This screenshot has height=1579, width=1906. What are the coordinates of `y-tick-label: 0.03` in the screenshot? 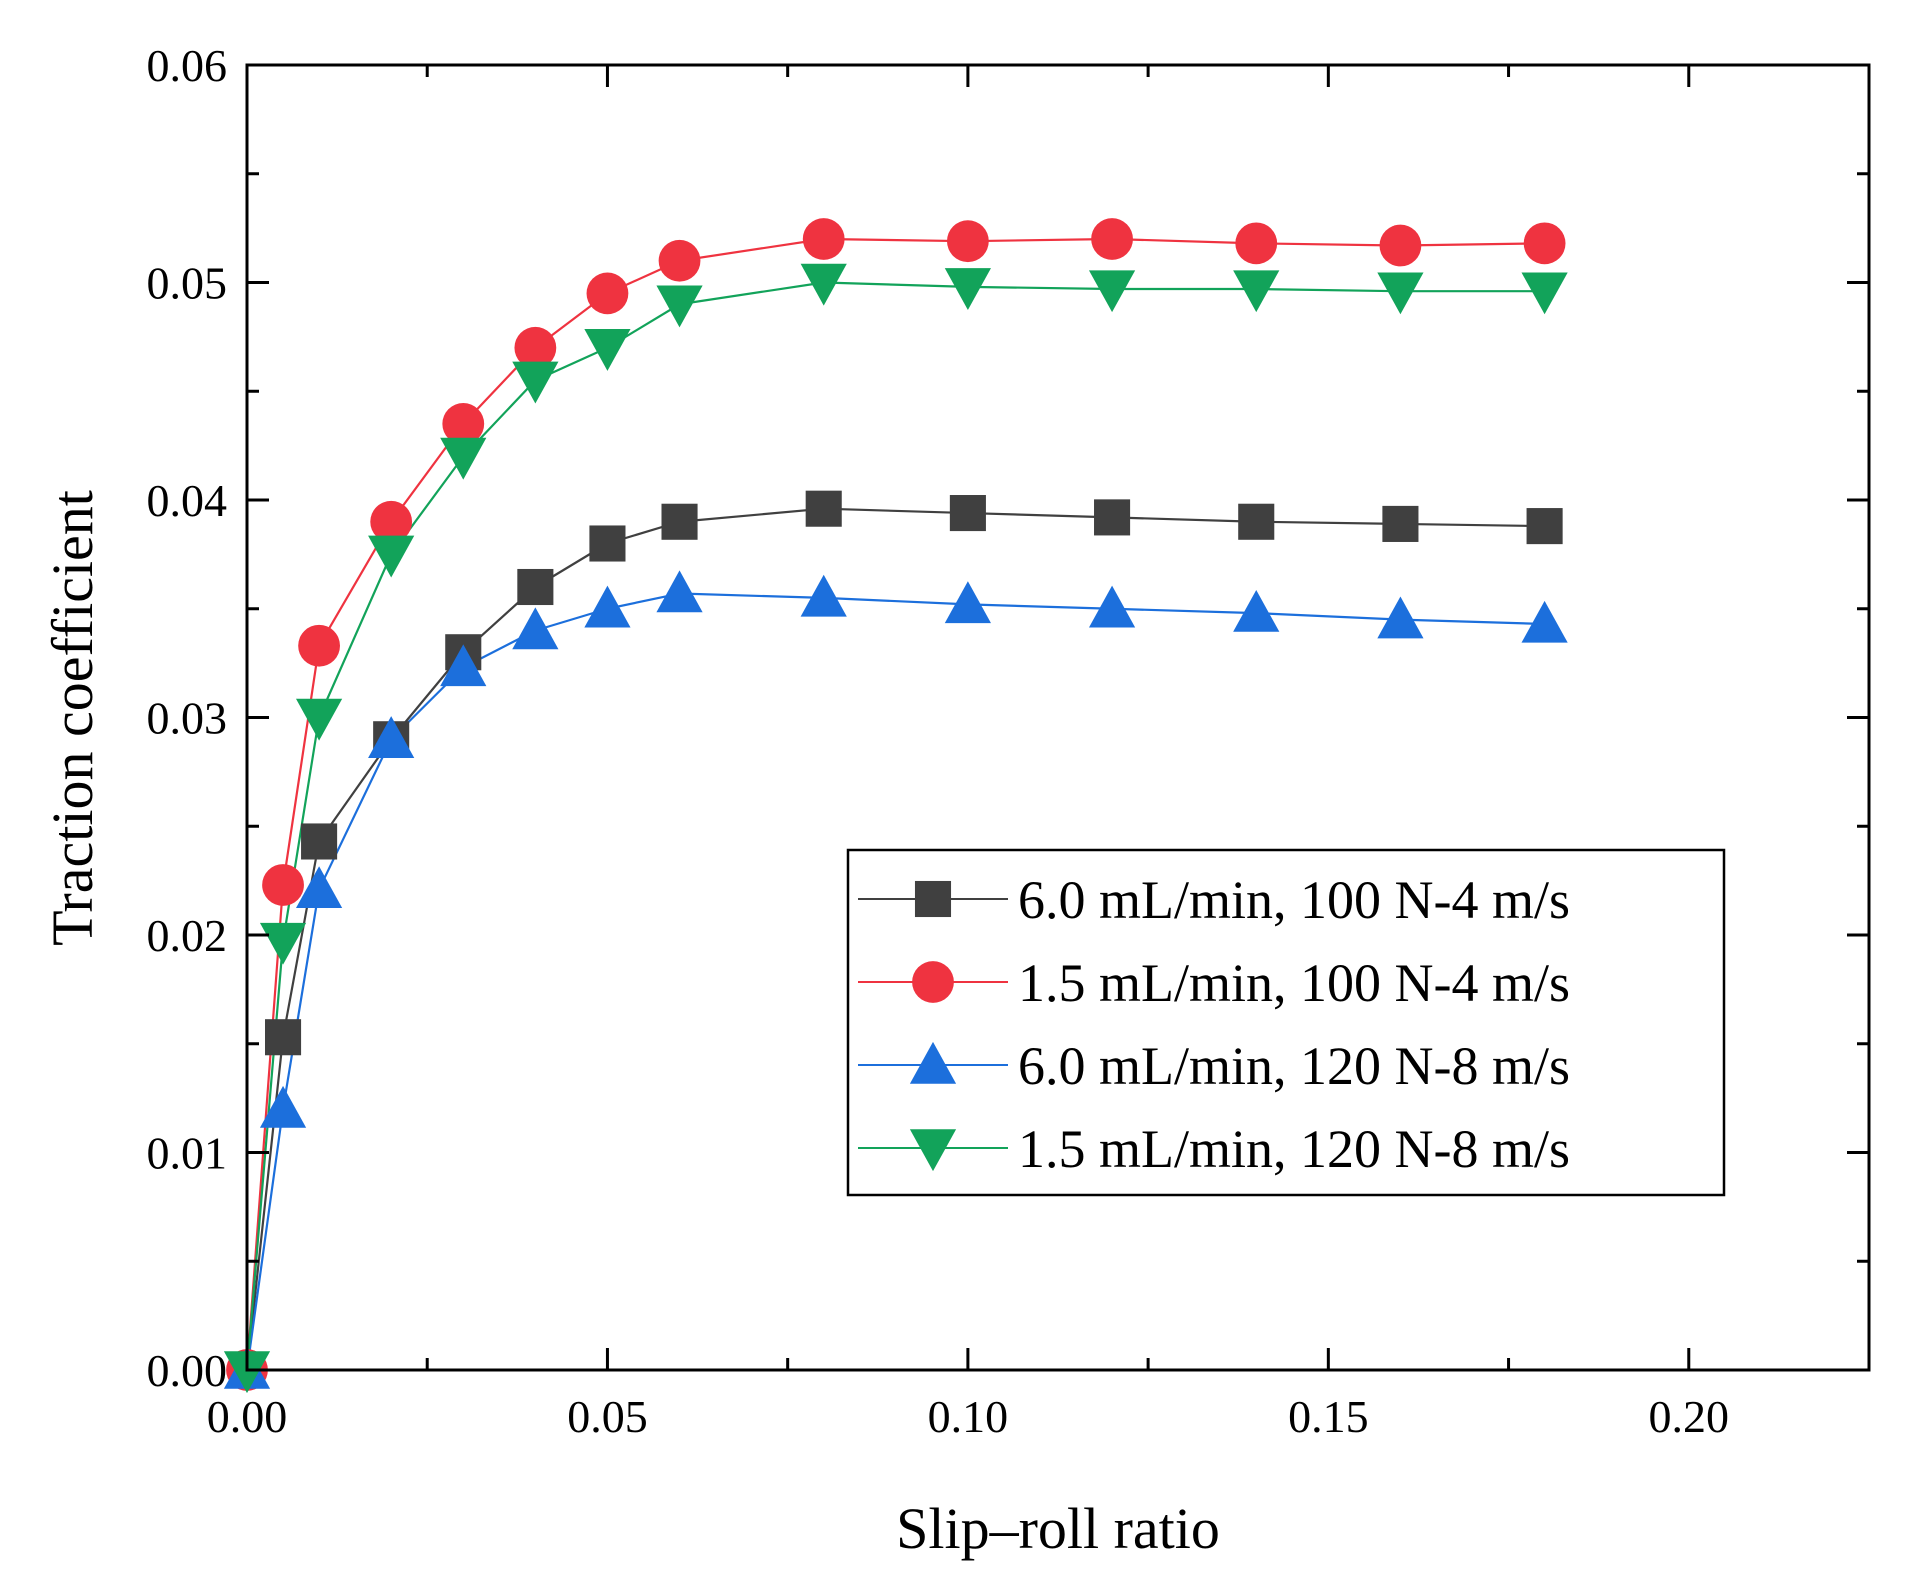 It's located at (187, 718).